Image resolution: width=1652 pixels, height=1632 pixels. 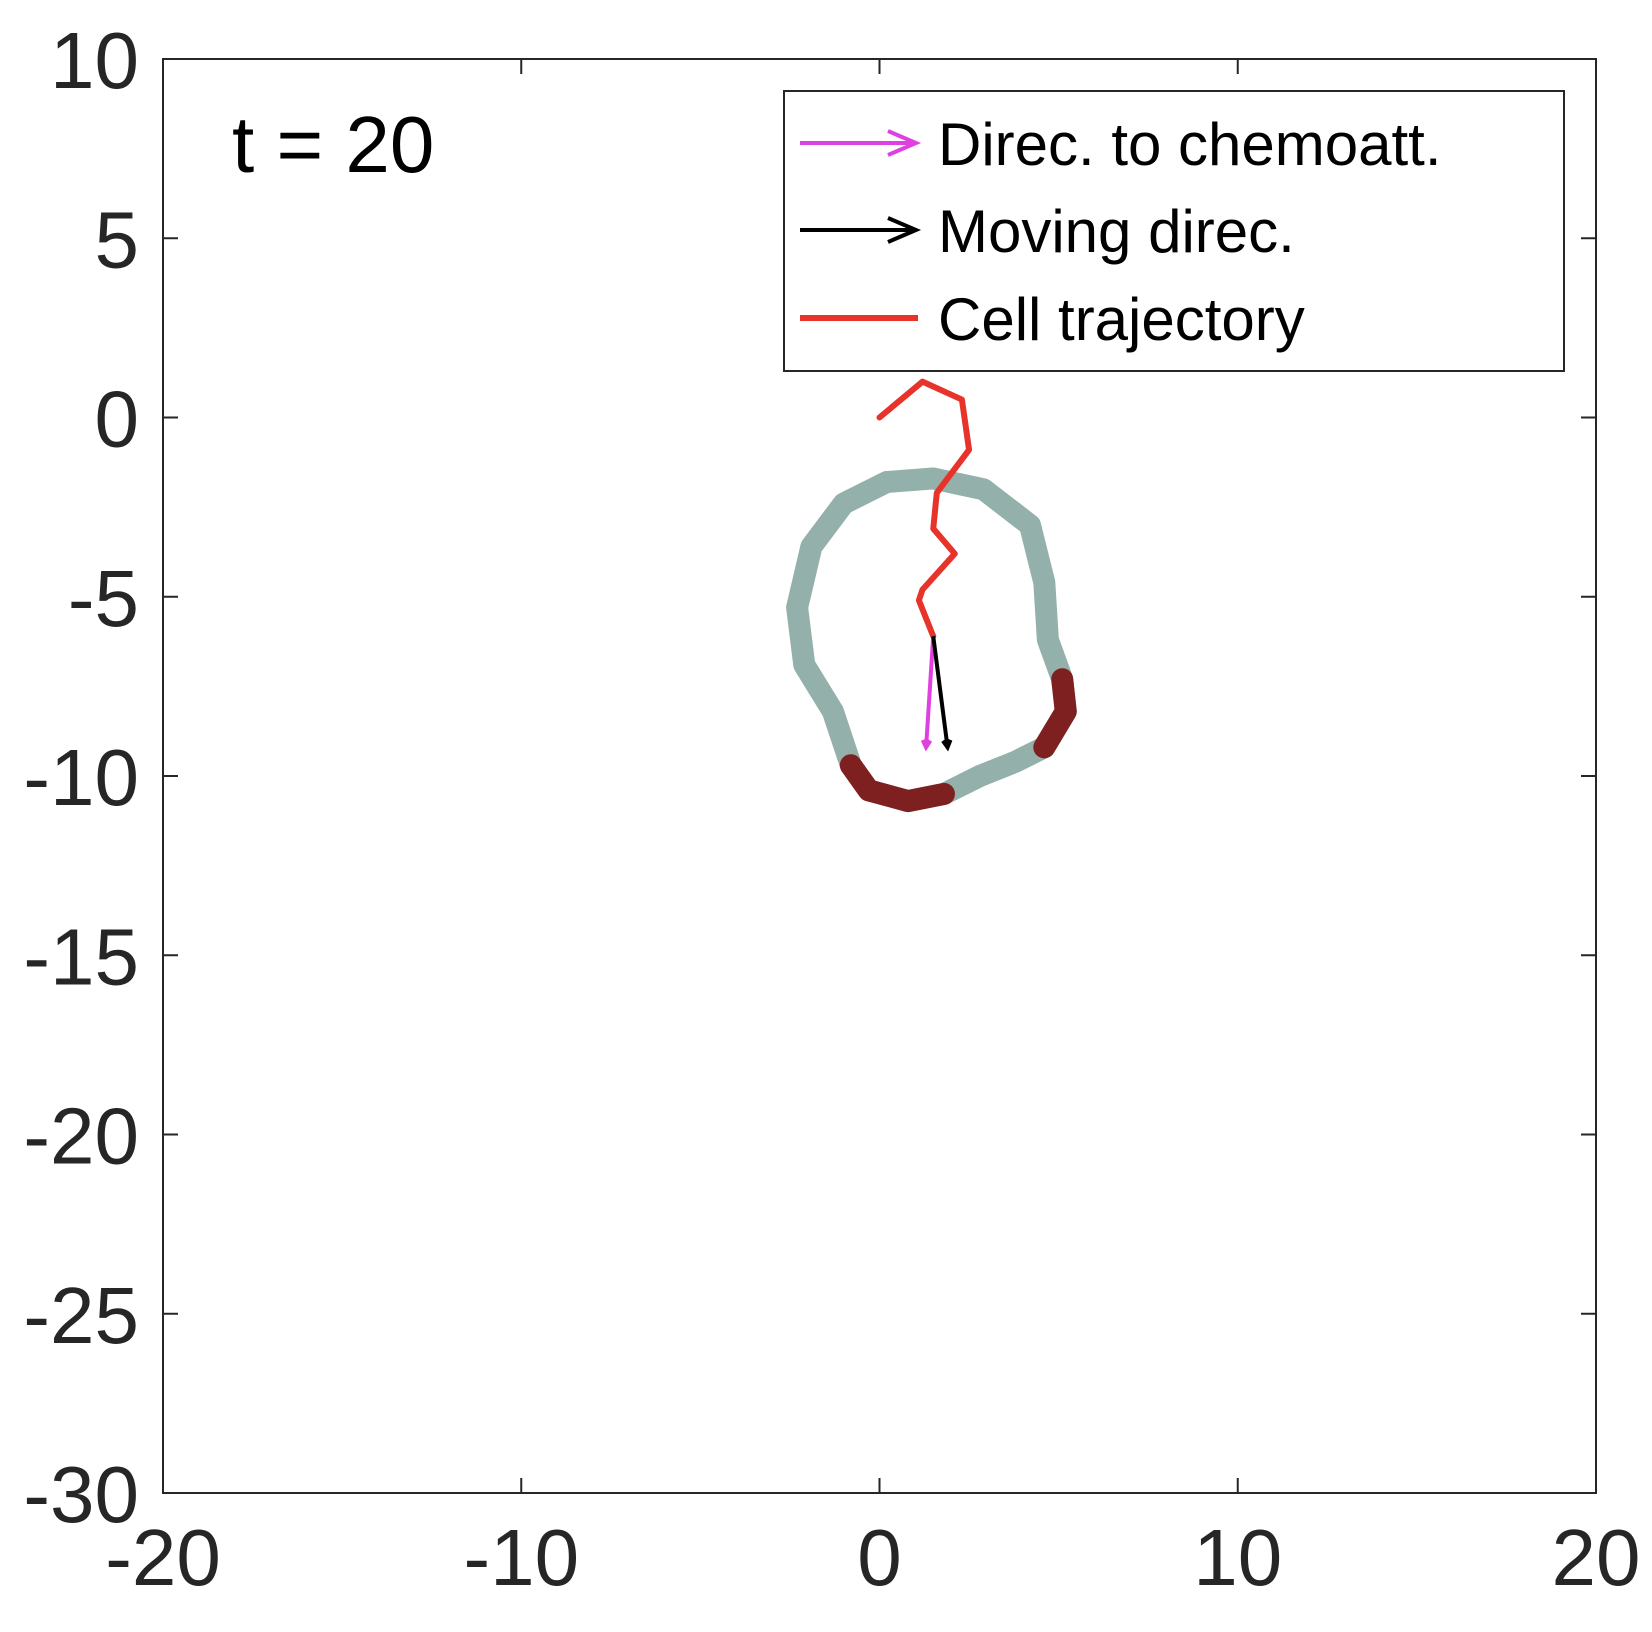 I want to click on trajectory-layer, so click(x=924, y=509).